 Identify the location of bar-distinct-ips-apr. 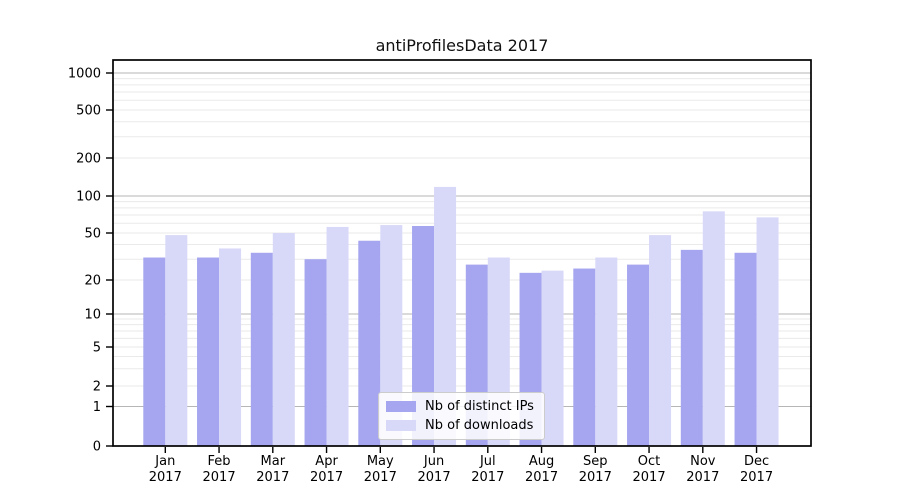
(315, 352).